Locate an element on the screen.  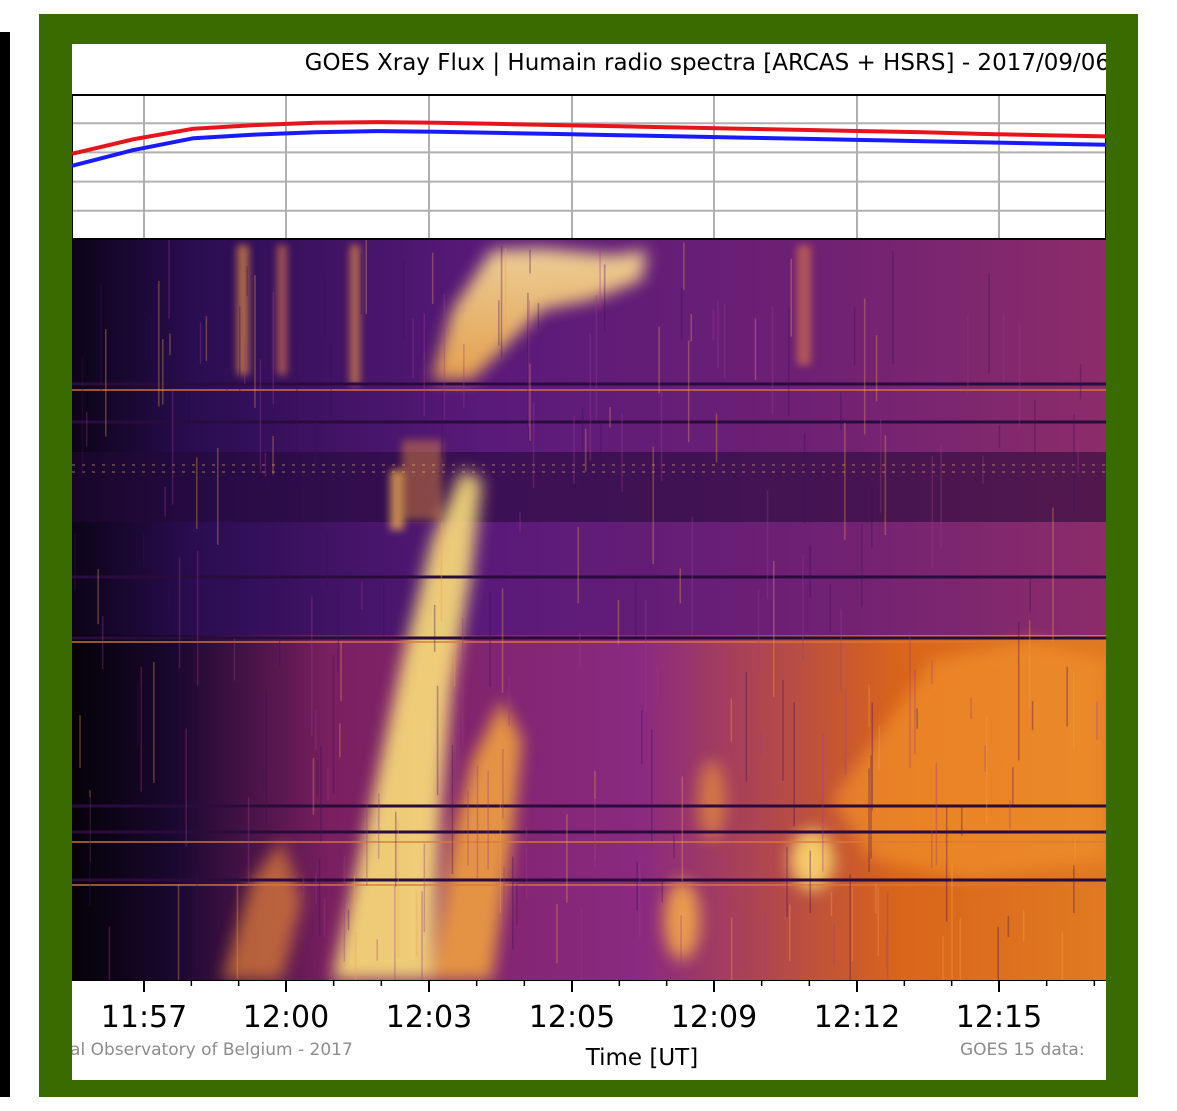
x-tick-label: 12:00 is located at coordinates (286, 1017).